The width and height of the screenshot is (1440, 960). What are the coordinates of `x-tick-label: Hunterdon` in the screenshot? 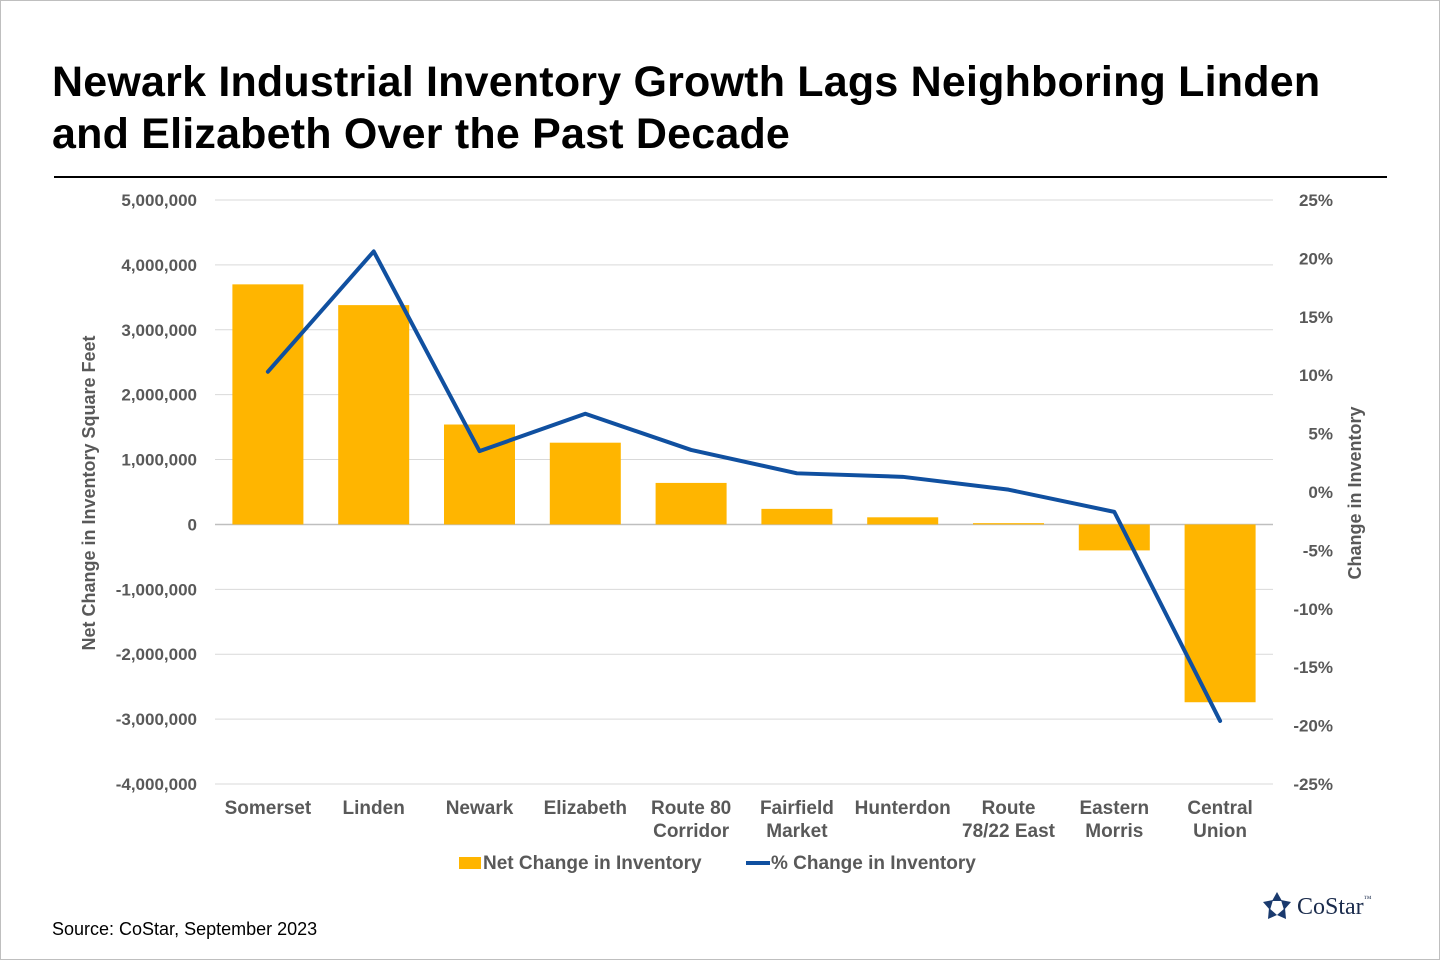 It's located at (903, 808).